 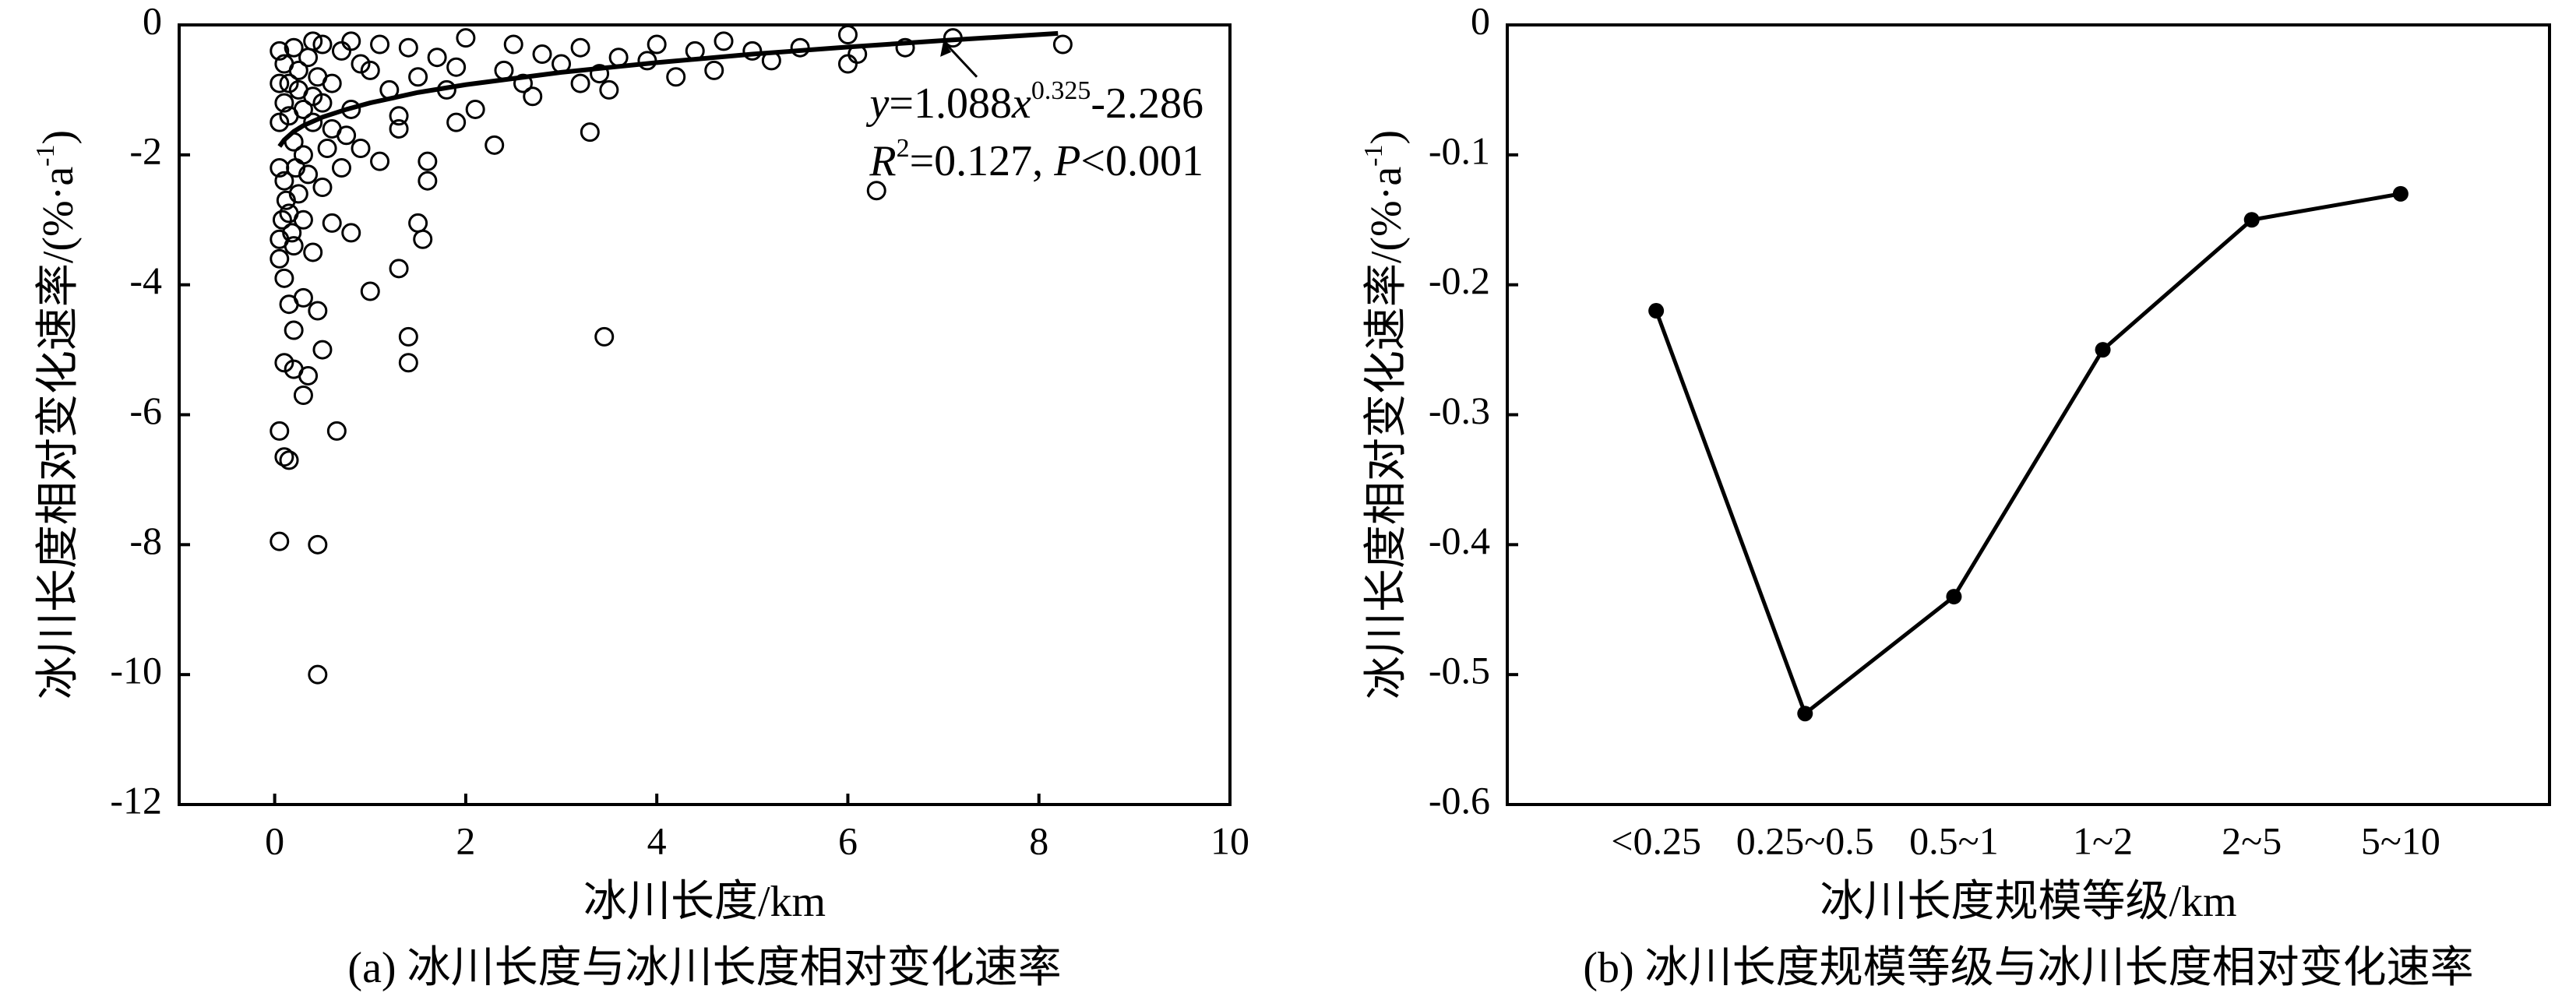 I want to click on annotation-part: R, so click(x=882, y=161).